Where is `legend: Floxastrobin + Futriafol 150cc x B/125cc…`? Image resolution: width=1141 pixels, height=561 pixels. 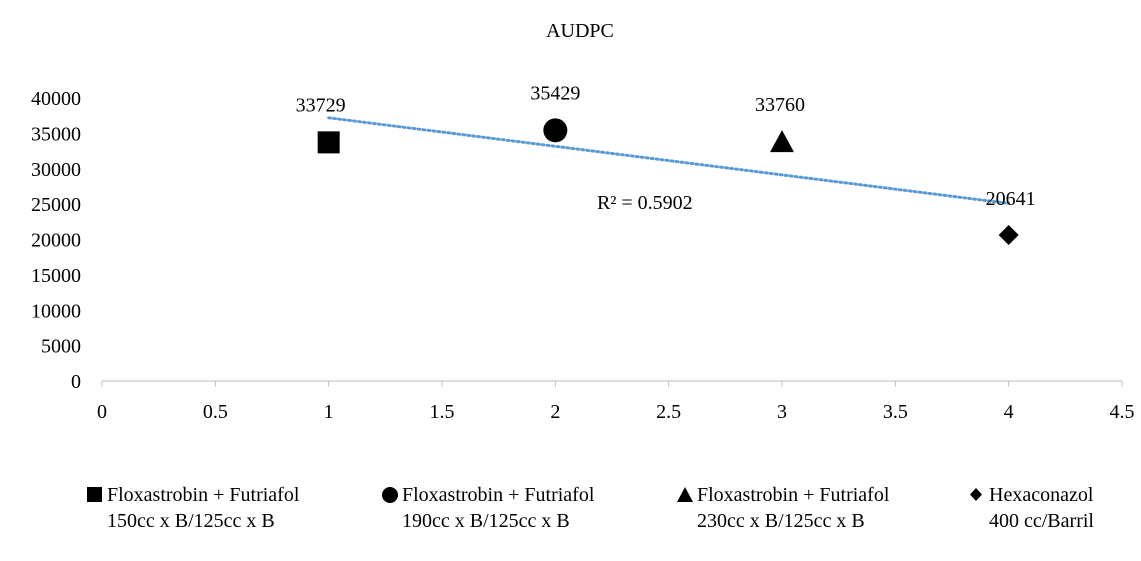 legend: Floxastrobin + Futriafol 150cc x B/125cc… is located at coordinates (611, 517).